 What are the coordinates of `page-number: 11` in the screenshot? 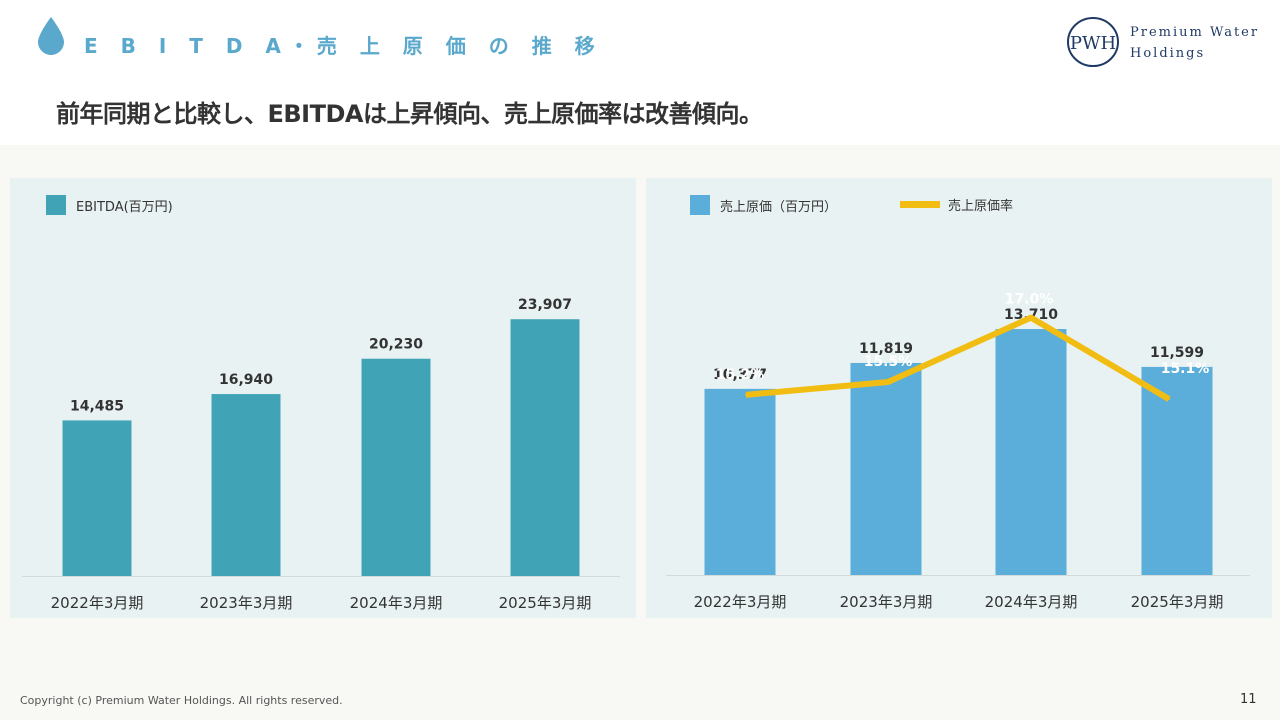 It's located at (1248, 699).